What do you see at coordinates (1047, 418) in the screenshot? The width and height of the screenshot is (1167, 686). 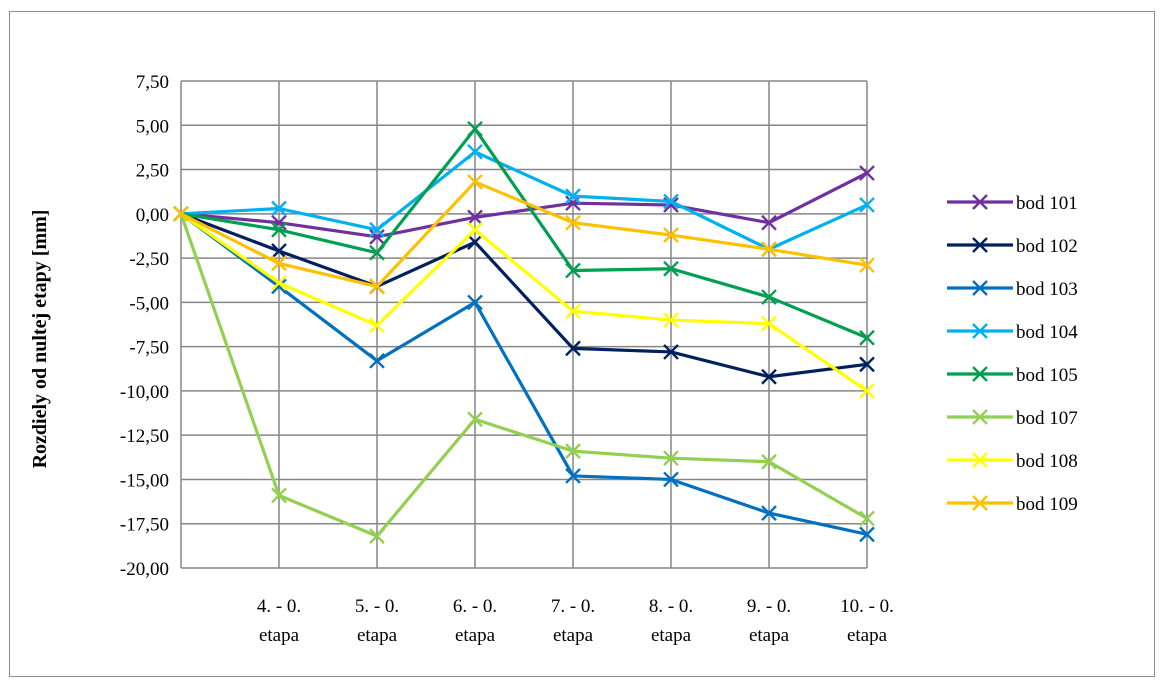 I see `legend-label: bod 107` at bounding box center [1047, 418].